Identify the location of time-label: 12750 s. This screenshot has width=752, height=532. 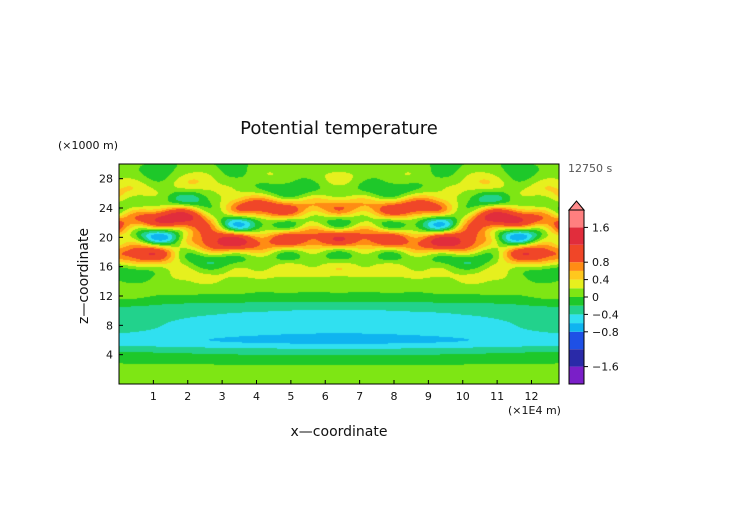
(590, 168).